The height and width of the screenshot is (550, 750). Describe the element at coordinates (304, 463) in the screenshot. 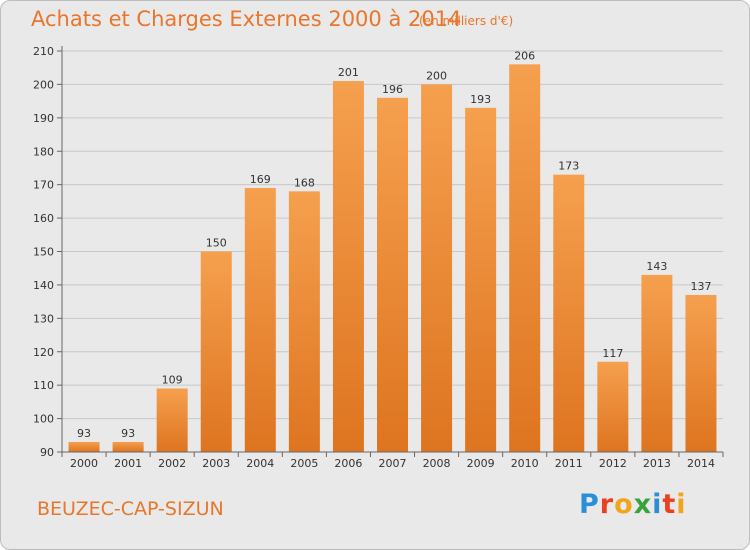

I see `x-tick-label: 2005` at that location.